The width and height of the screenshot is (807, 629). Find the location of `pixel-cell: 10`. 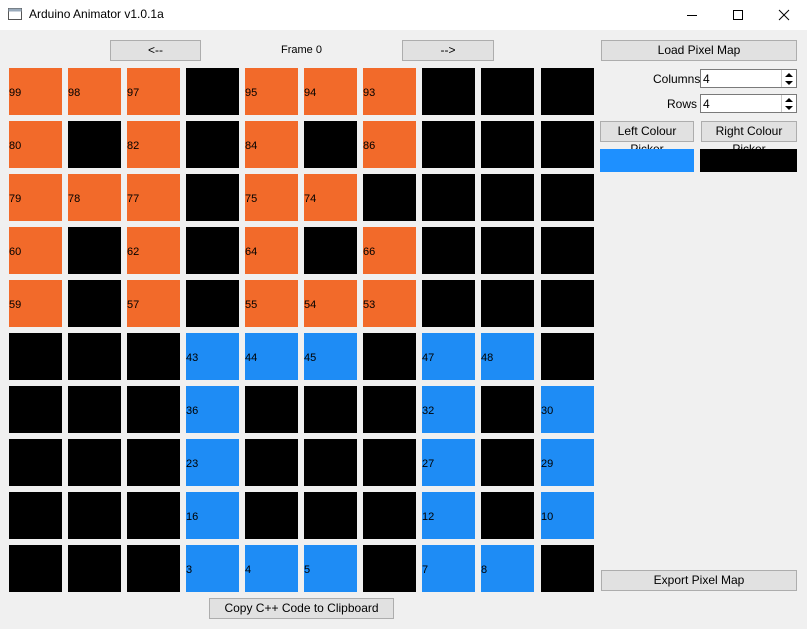

pixel-cell: 10 is located at coordinates (567, 515).